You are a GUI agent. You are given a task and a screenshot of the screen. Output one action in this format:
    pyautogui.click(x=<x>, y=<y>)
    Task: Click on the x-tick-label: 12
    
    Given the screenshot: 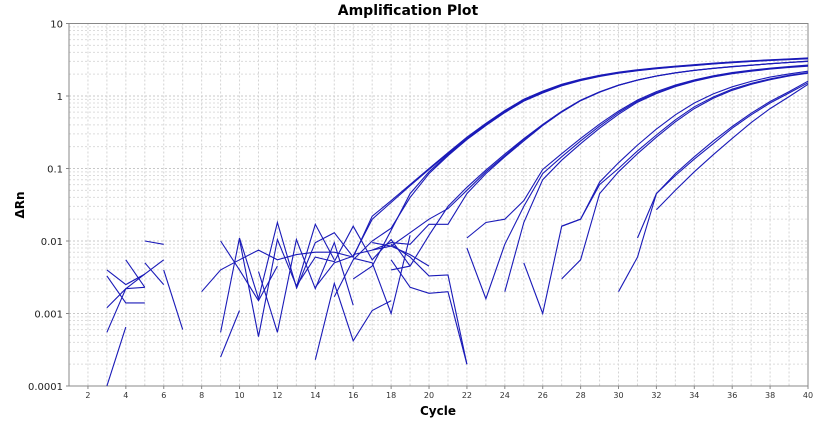 What is the action you would take?
    pyautogui.click(x=277, y=395)
    